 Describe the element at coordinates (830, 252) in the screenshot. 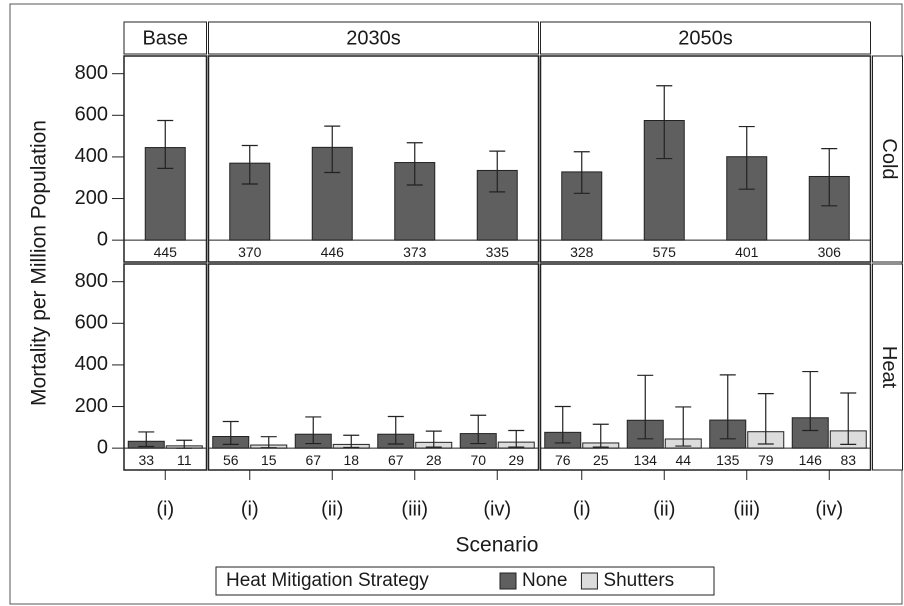

I see `value-label: 306` at that location.